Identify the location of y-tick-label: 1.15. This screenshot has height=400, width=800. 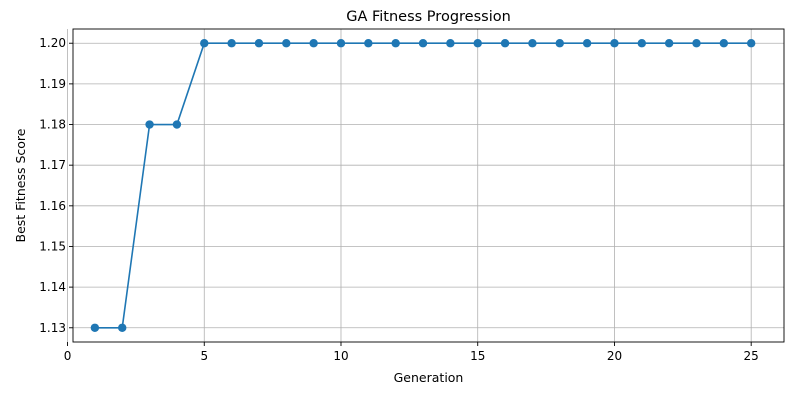
(52, 246).